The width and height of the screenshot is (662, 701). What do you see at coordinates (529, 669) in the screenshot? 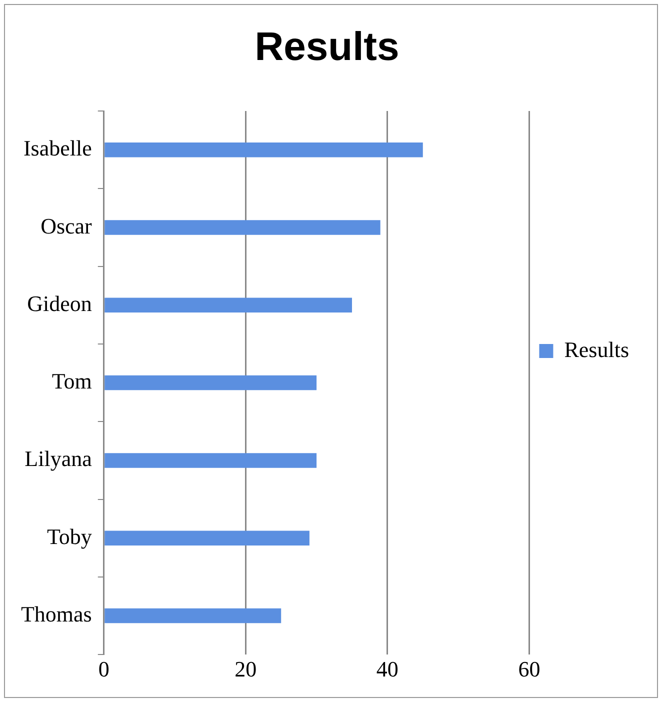
I see `x-tick-label: 60` at bounding box center [529, 669].